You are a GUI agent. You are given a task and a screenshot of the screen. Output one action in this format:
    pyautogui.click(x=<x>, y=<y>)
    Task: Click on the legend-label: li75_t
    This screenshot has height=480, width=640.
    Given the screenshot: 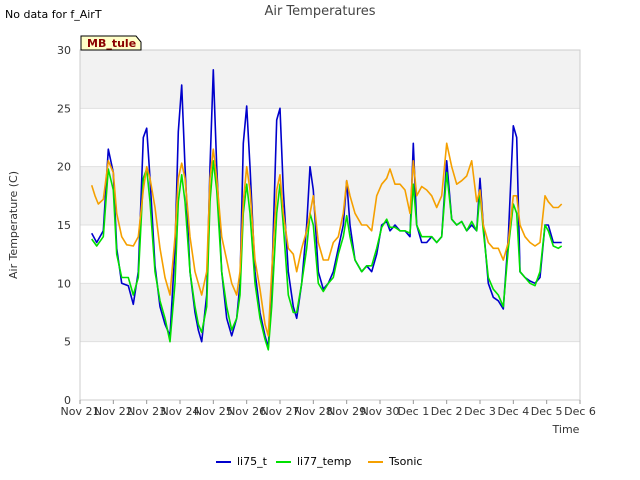 What is the action you would take?
    pyautogui.click(x=252, y=461)
    